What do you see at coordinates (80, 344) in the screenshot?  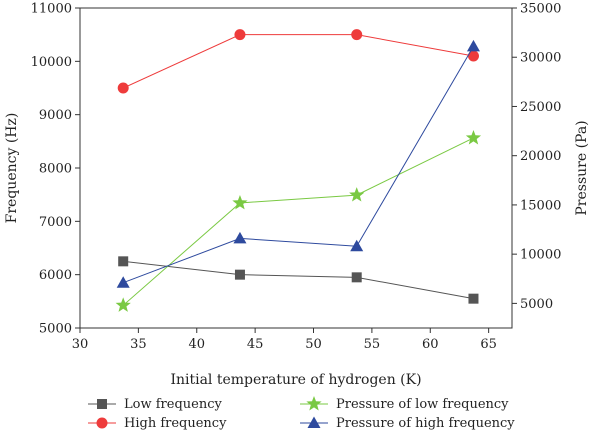 I see `x-tick-label: 30` at bounding box center [80, 344].